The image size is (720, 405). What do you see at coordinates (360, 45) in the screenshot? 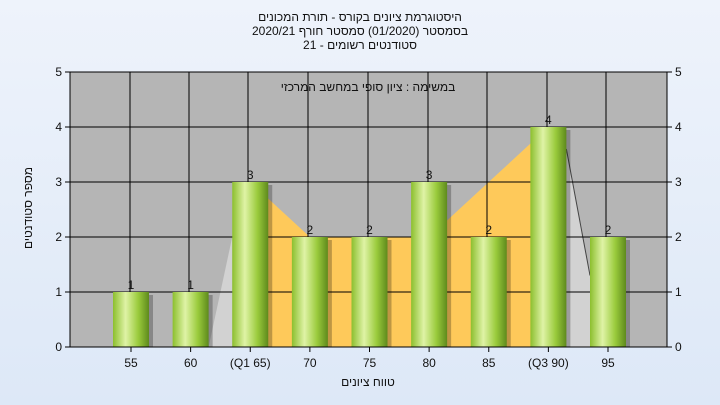
I see `chart-registered-count: סטודנטים רשומים - 21` at bounding box center [360, 45].